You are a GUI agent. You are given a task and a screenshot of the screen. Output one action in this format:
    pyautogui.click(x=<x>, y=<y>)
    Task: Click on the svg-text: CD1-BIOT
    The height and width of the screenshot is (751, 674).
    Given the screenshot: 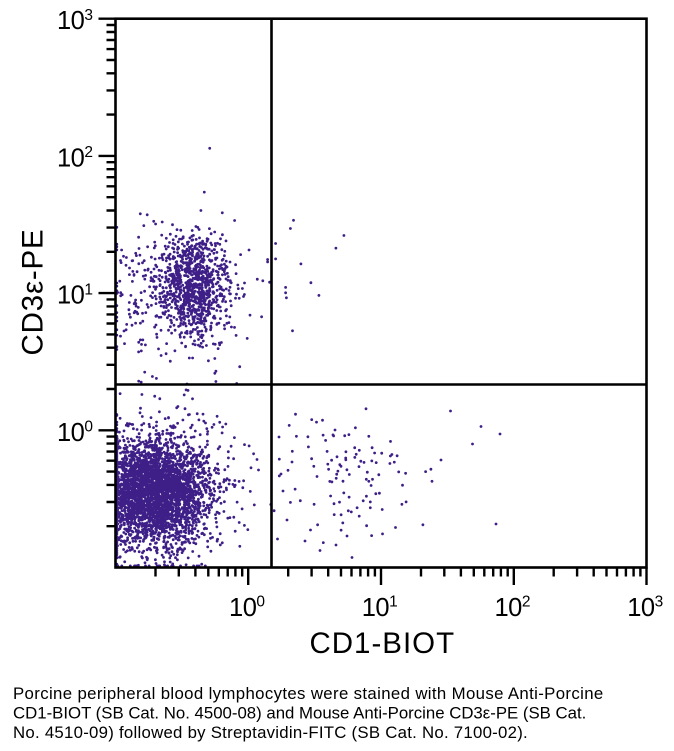 What is the action you would take?
    pyautogui.click(x=382, y=643)
    